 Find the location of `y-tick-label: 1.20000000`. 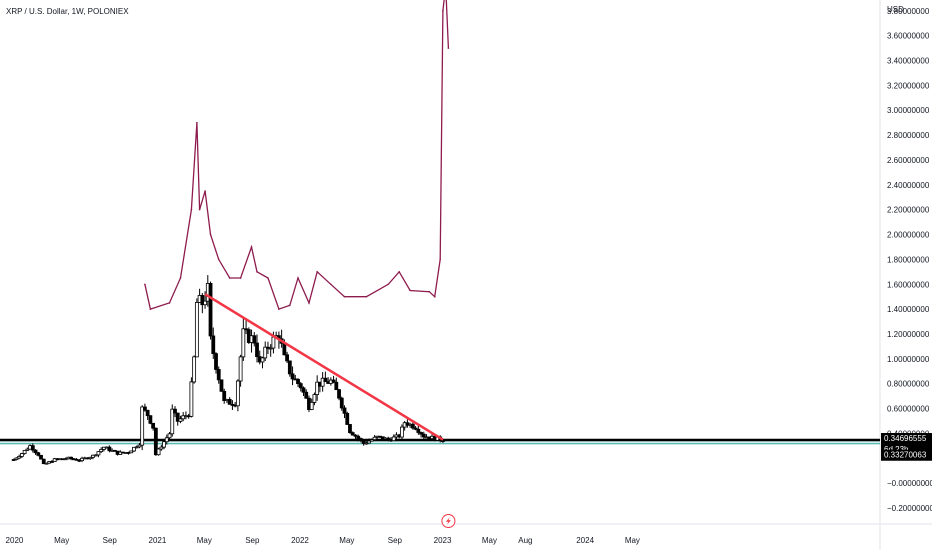

y-tick-label: 1.20000000 is located at coordinates (908, 334).